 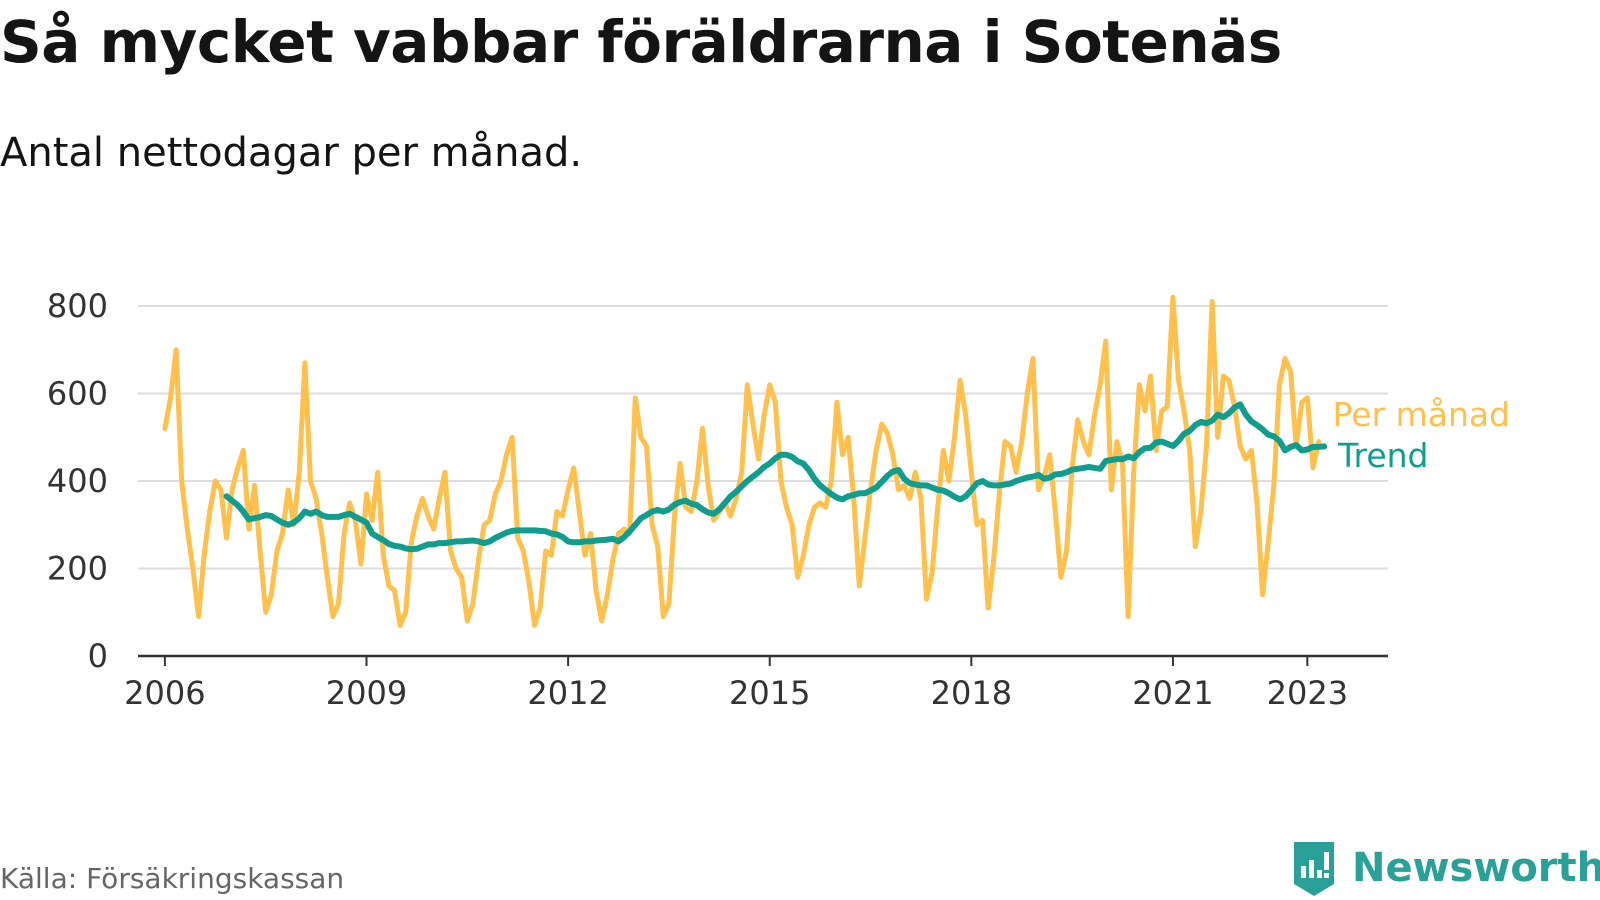 What do you see at coordinates (1314, 869) in the screenshot?
I see `newsworthy-logo-icon` at bounding box center [1314, 869].